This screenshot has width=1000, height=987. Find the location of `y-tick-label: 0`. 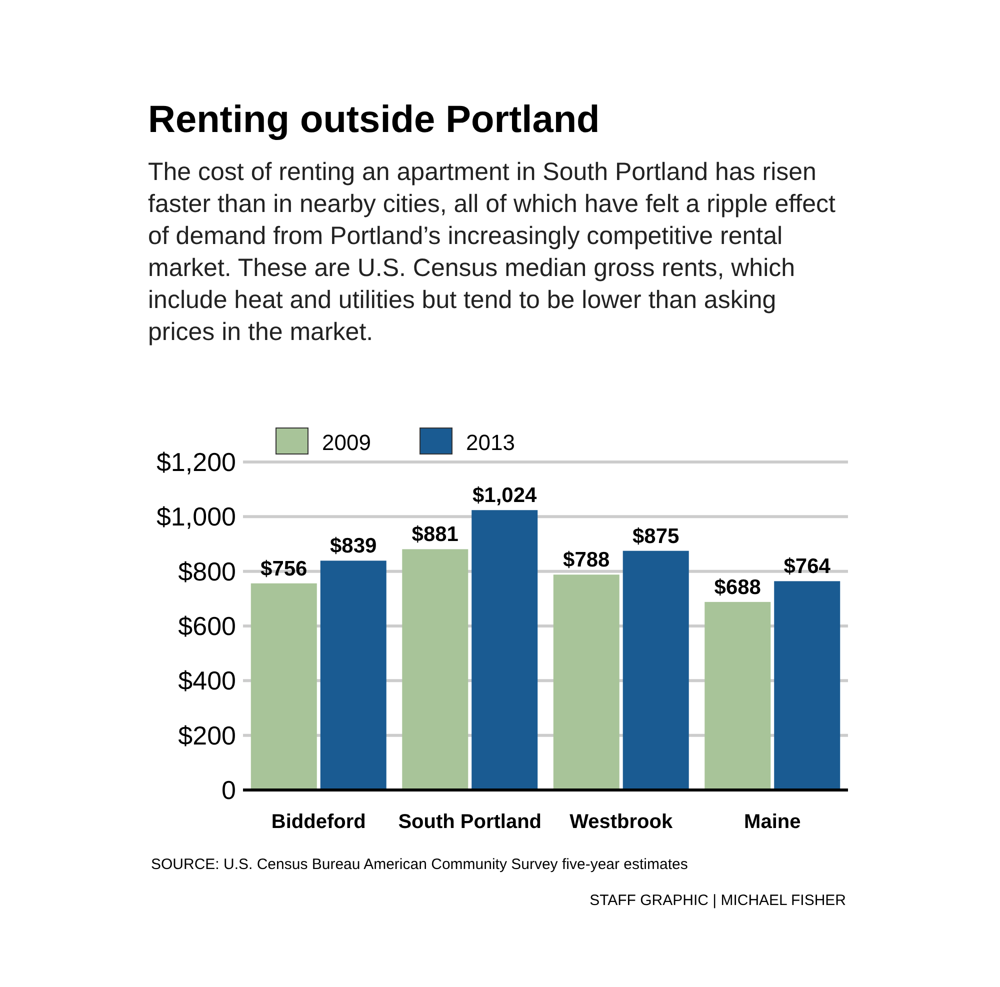

y-tick-label: 0 is located at coordinates (229, 790).